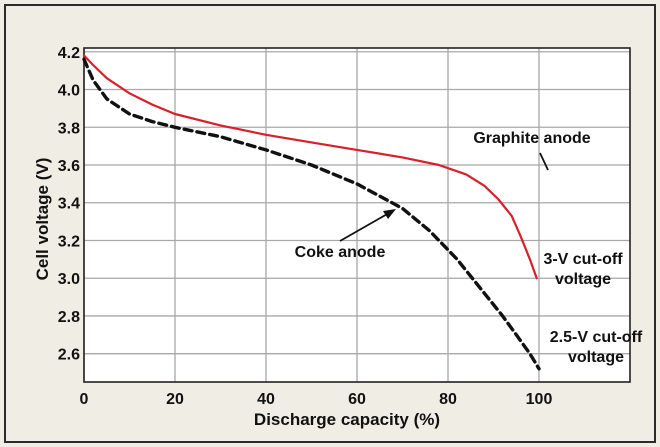  What do you see at coordinates (69, 166) in the screenshot?
I see `y-tick-label: 3.6` at bounding box center [69, 166].